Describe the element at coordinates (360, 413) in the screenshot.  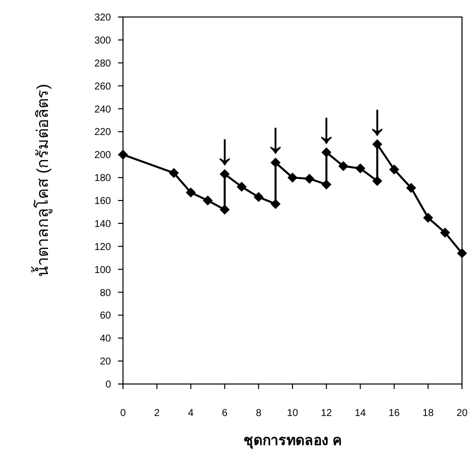
I see `x-tick-label: 14` at that location.